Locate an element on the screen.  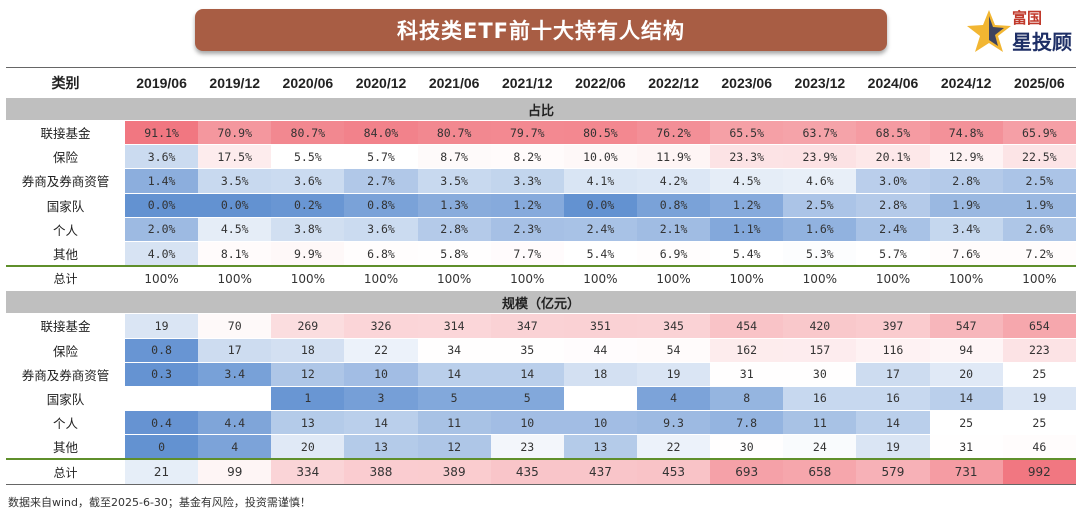
table-cell: 12 is located at coordinates (308, 374).